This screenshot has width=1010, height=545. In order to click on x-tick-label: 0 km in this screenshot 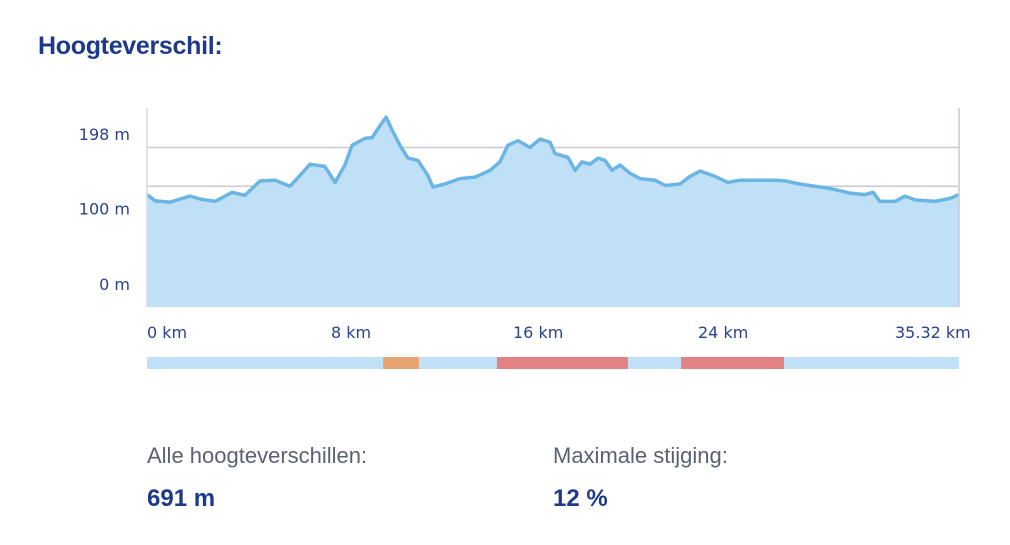, I will do `click(167, 332)`.